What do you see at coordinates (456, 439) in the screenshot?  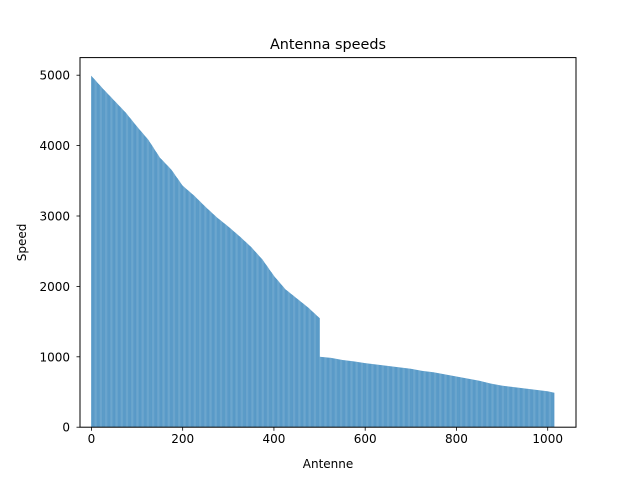 I see `x-tick-label: 800` at bounding box center [456, 439].